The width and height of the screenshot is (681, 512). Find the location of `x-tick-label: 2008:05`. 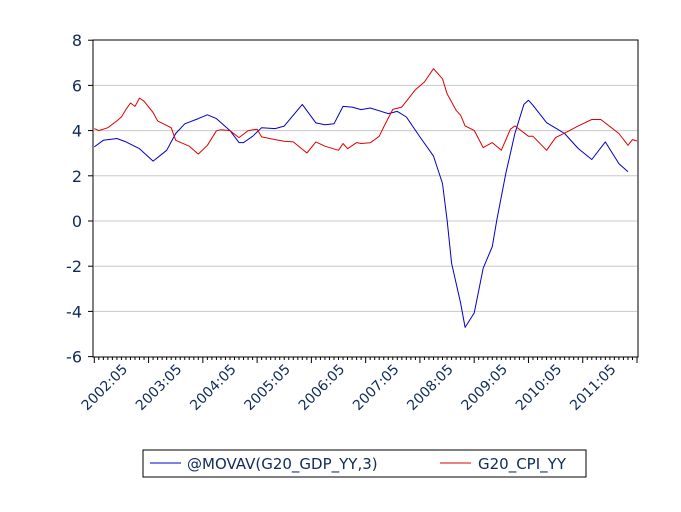

x-tick-label: 2008:05 is located at coordinates (430, 388).